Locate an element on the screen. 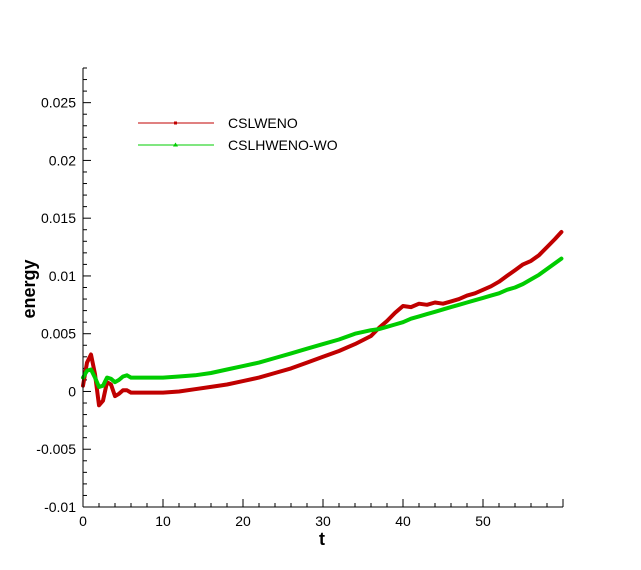 Image resolution: width=641 pixels, height=570 pixels. x-tick-label: 40 is located at coordinates (403, 521).